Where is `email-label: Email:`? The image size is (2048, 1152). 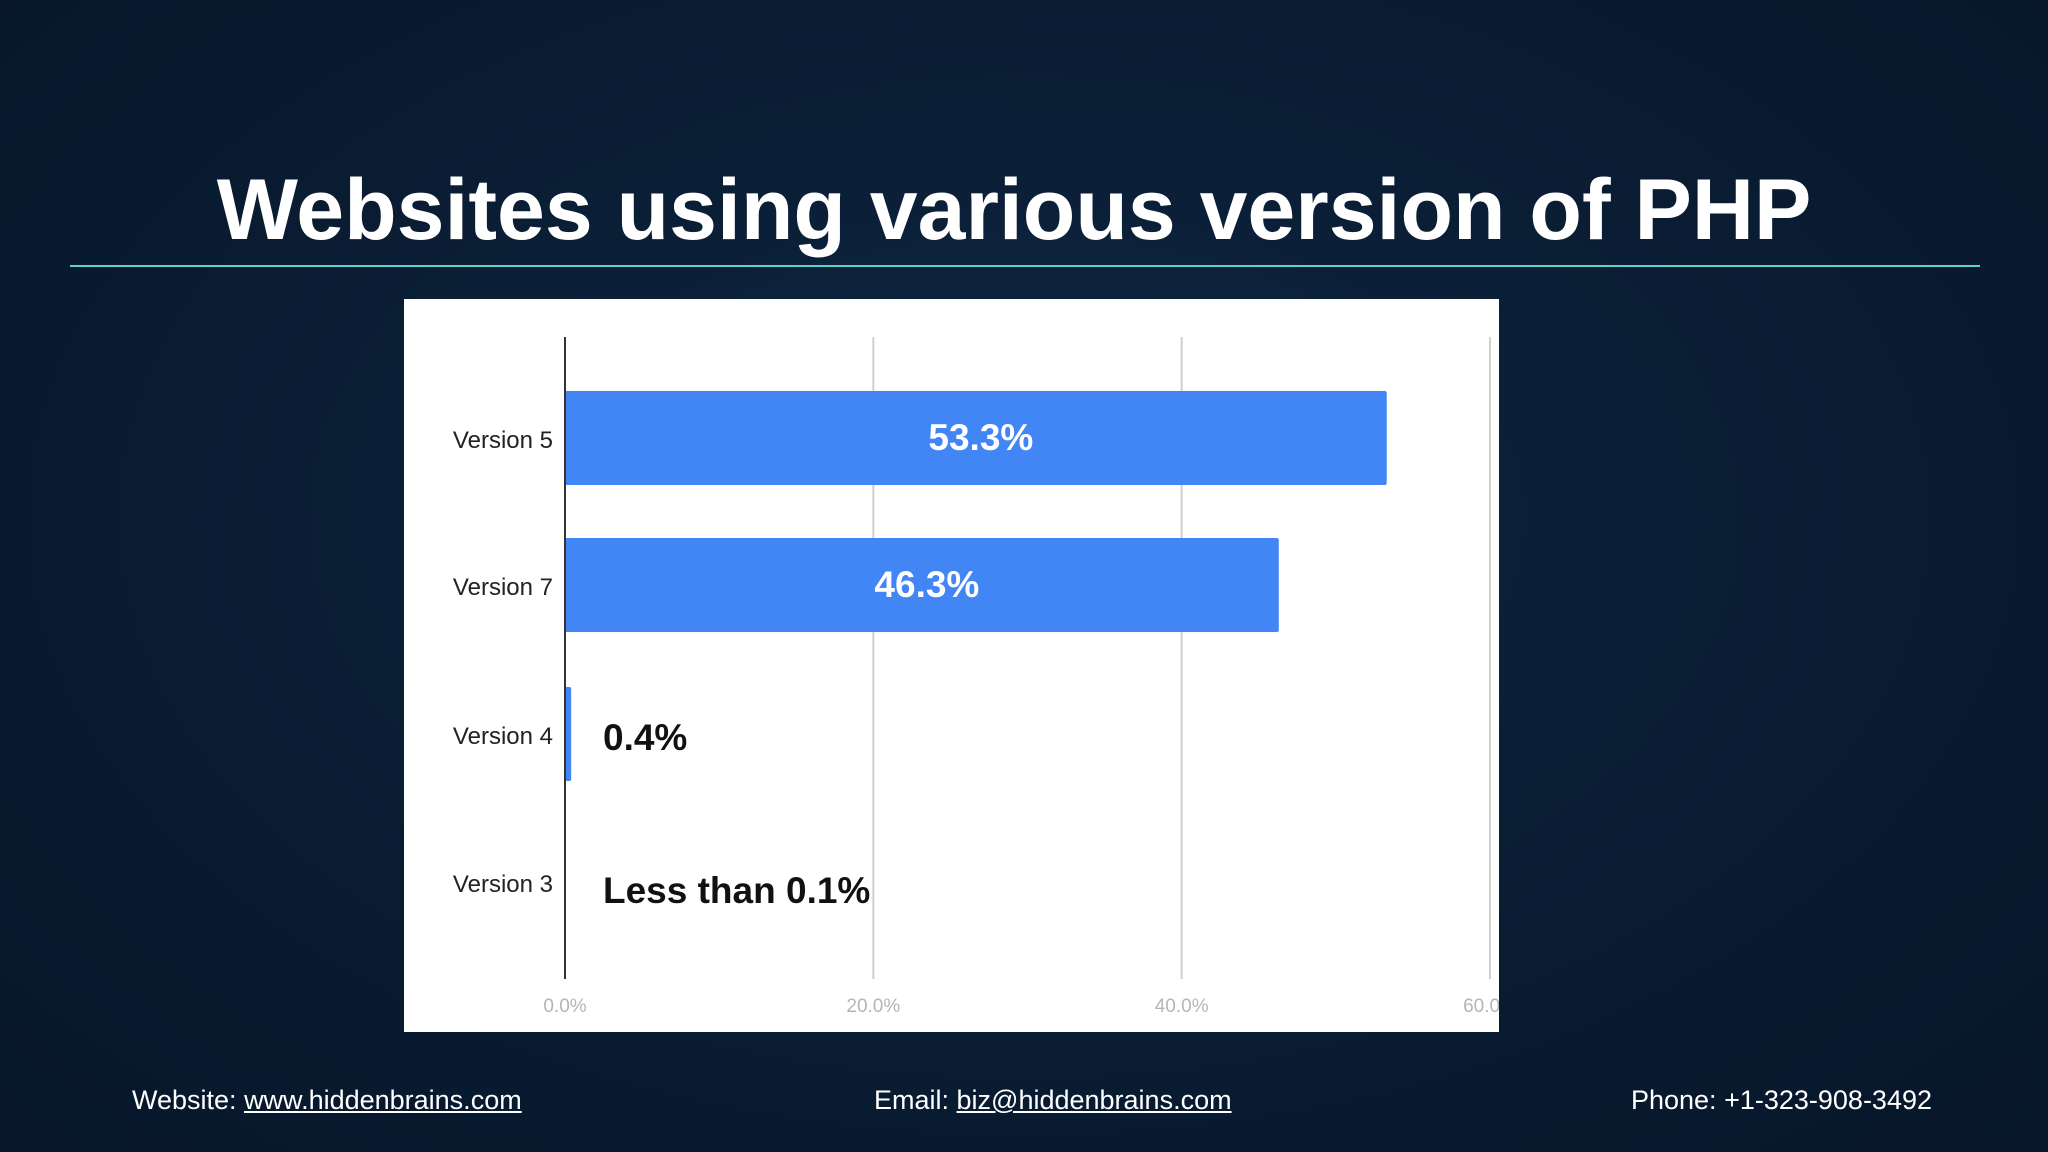
email-label: Email: is located at coordinates (912, 1100).